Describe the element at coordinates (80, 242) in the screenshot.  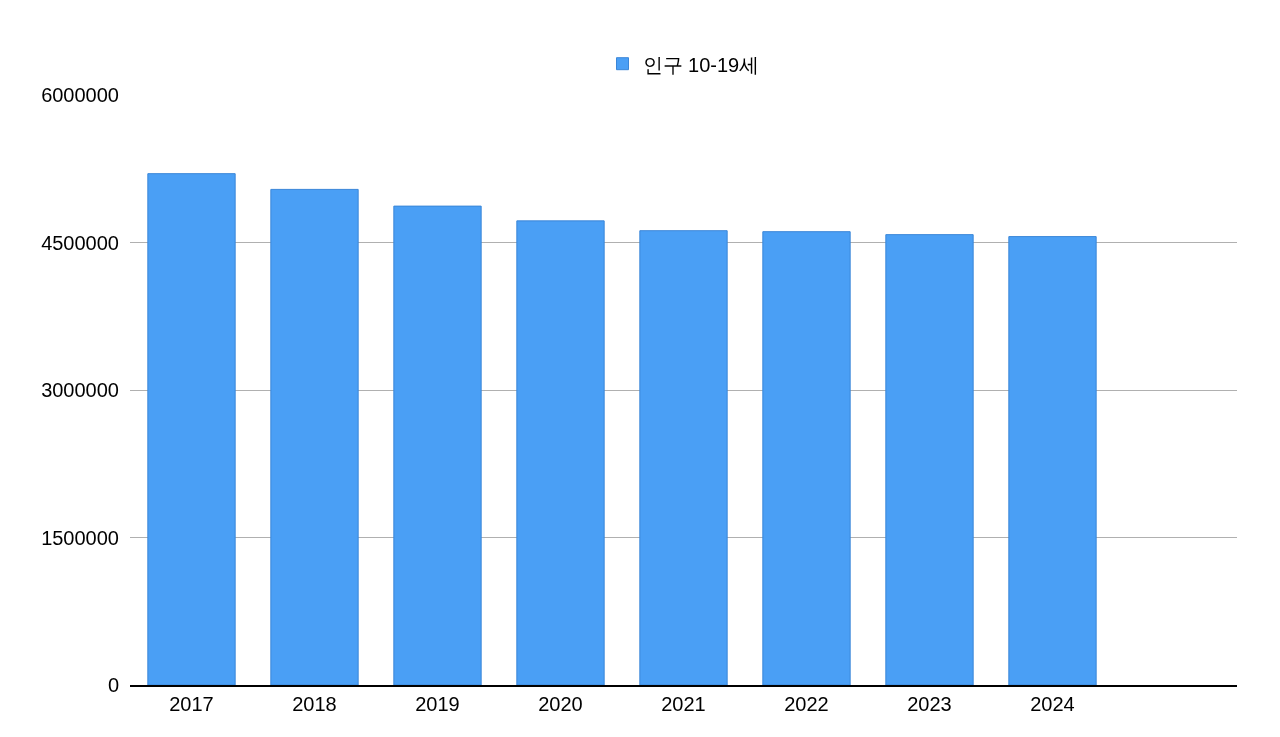
I see `y-tick-label: 4500000` at that location.